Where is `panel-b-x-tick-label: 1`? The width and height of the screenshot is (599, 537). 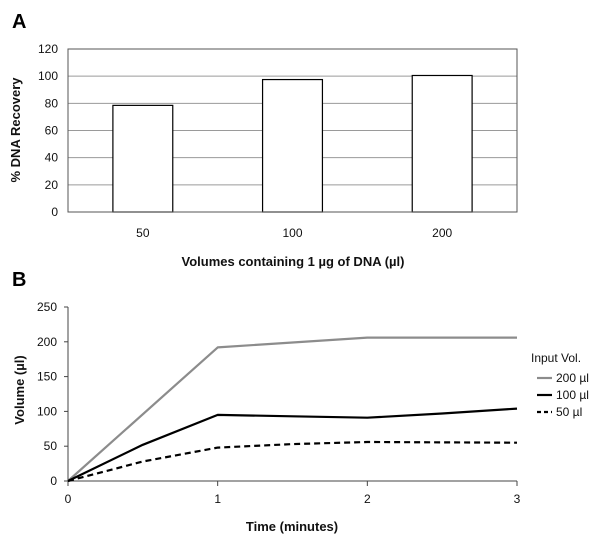
panel-b-x-tick-label: 1 is located at coordinates (217, 499).